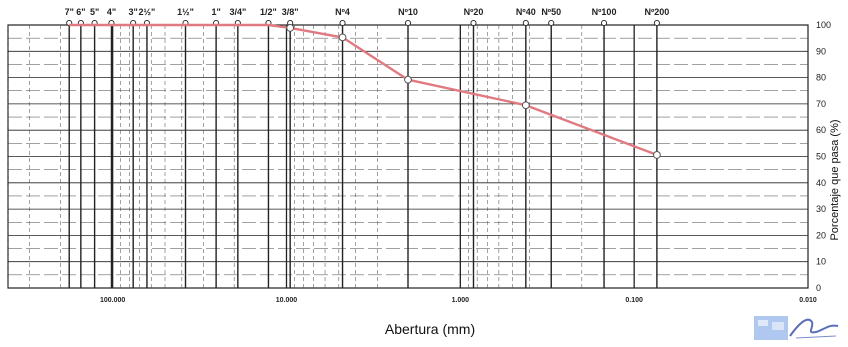 The width and height of the screenshot is (848, 347). Describe the element at coordinates (821, 209) in the screenshot. I see `y-tick-label: 30` at that location.